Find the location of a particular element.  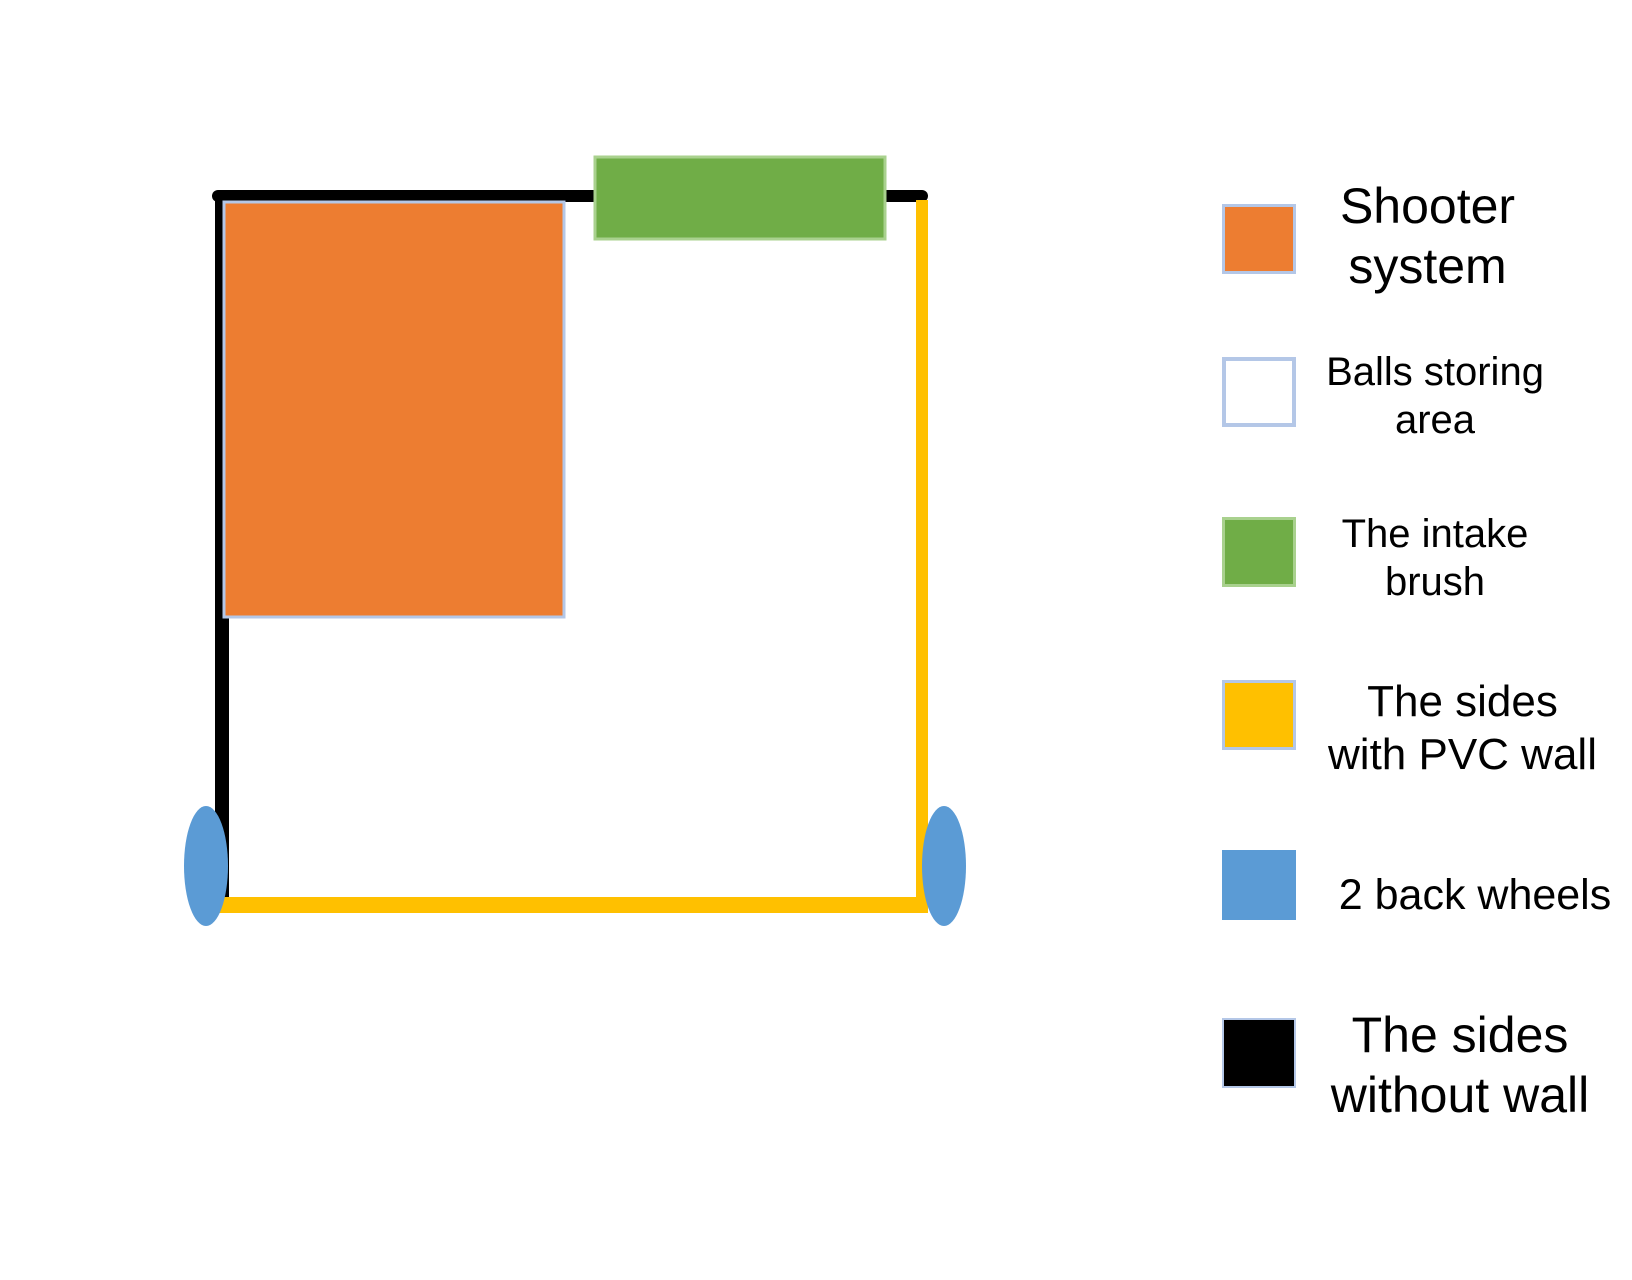

left-back-wheel is located at coordinates (206, 866).